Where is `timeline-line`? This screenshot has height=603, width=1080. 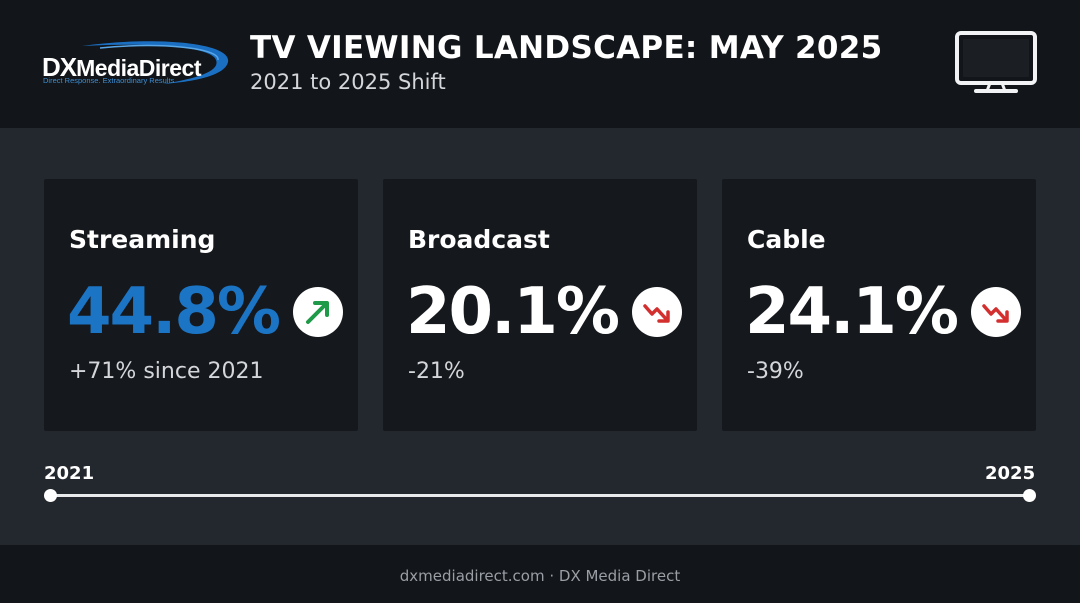
timeline-line is located at coordinates (540, 495).